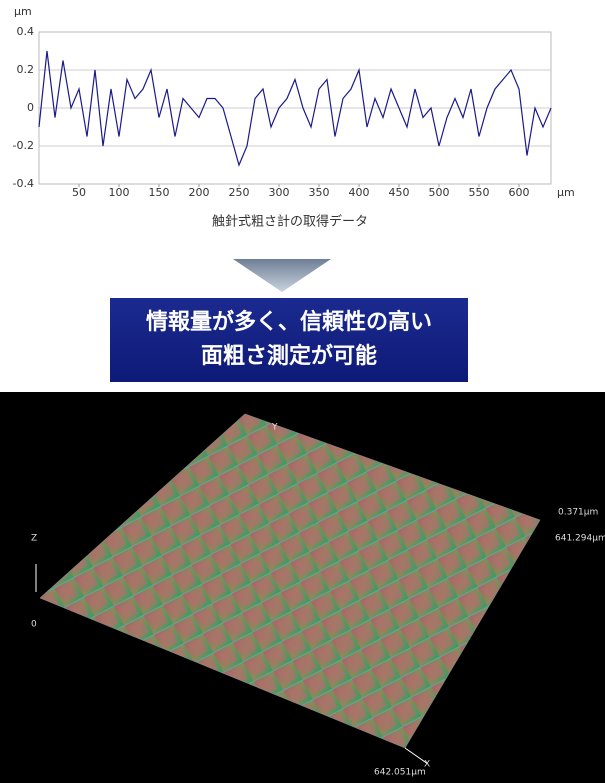 The height and width of the screenshot is (783, 605). I want to click on x-tick-label: 500, so click(439, 192).